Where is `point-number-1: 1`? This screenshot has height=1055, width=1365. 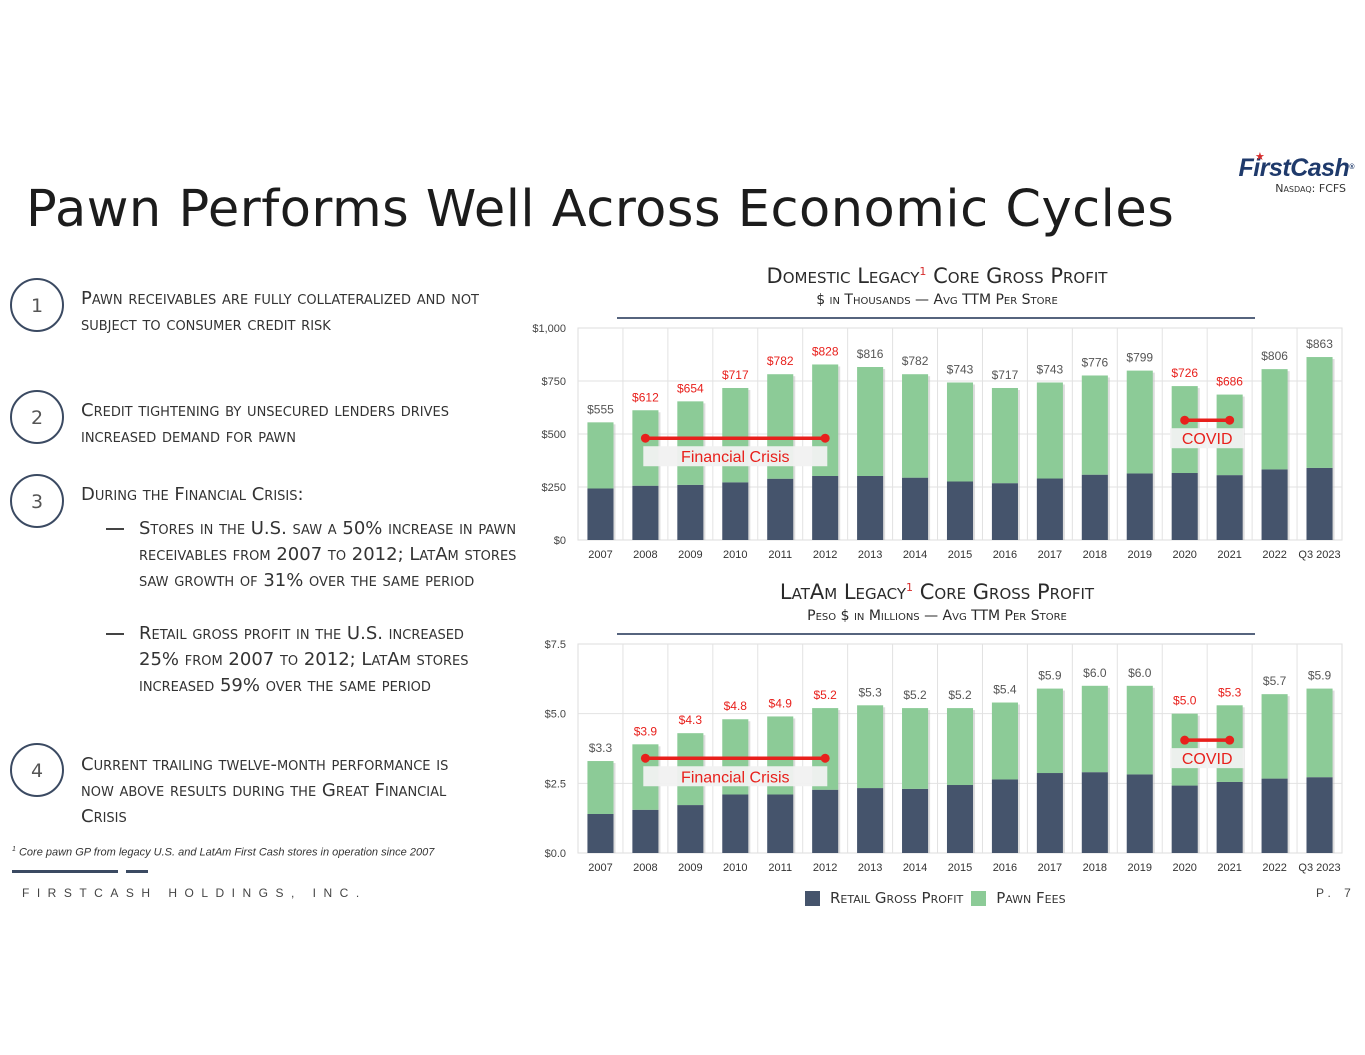 point-number-1: 1 is located at coordinates (37, 305).